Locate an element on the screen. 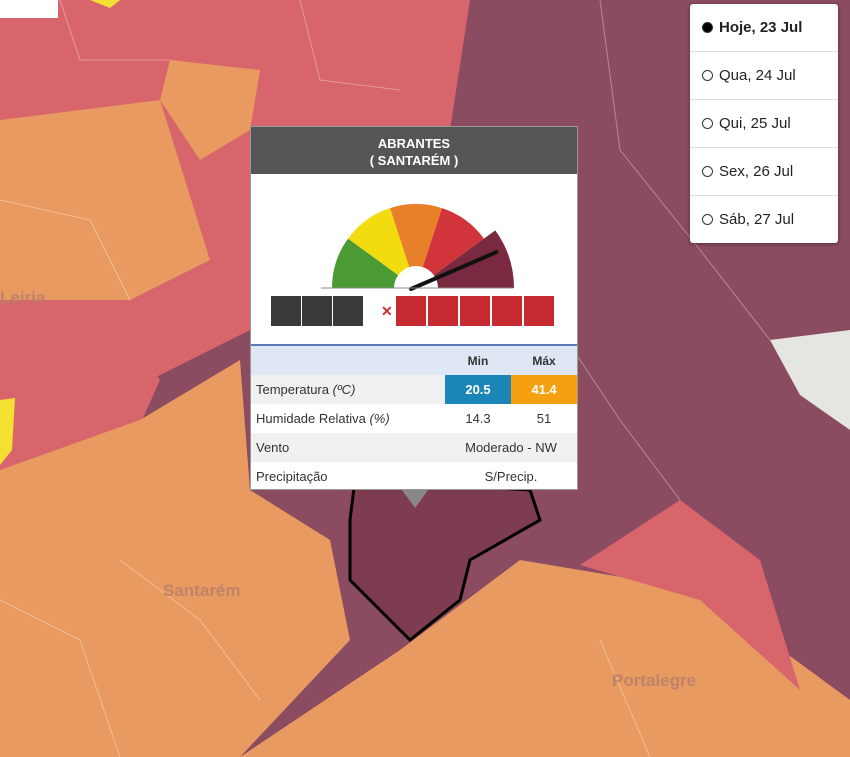 This screenshot has width=850, height=757. table-row: Humidade Relativa (%) 14.3 51 is located at coordinates (414, 418).